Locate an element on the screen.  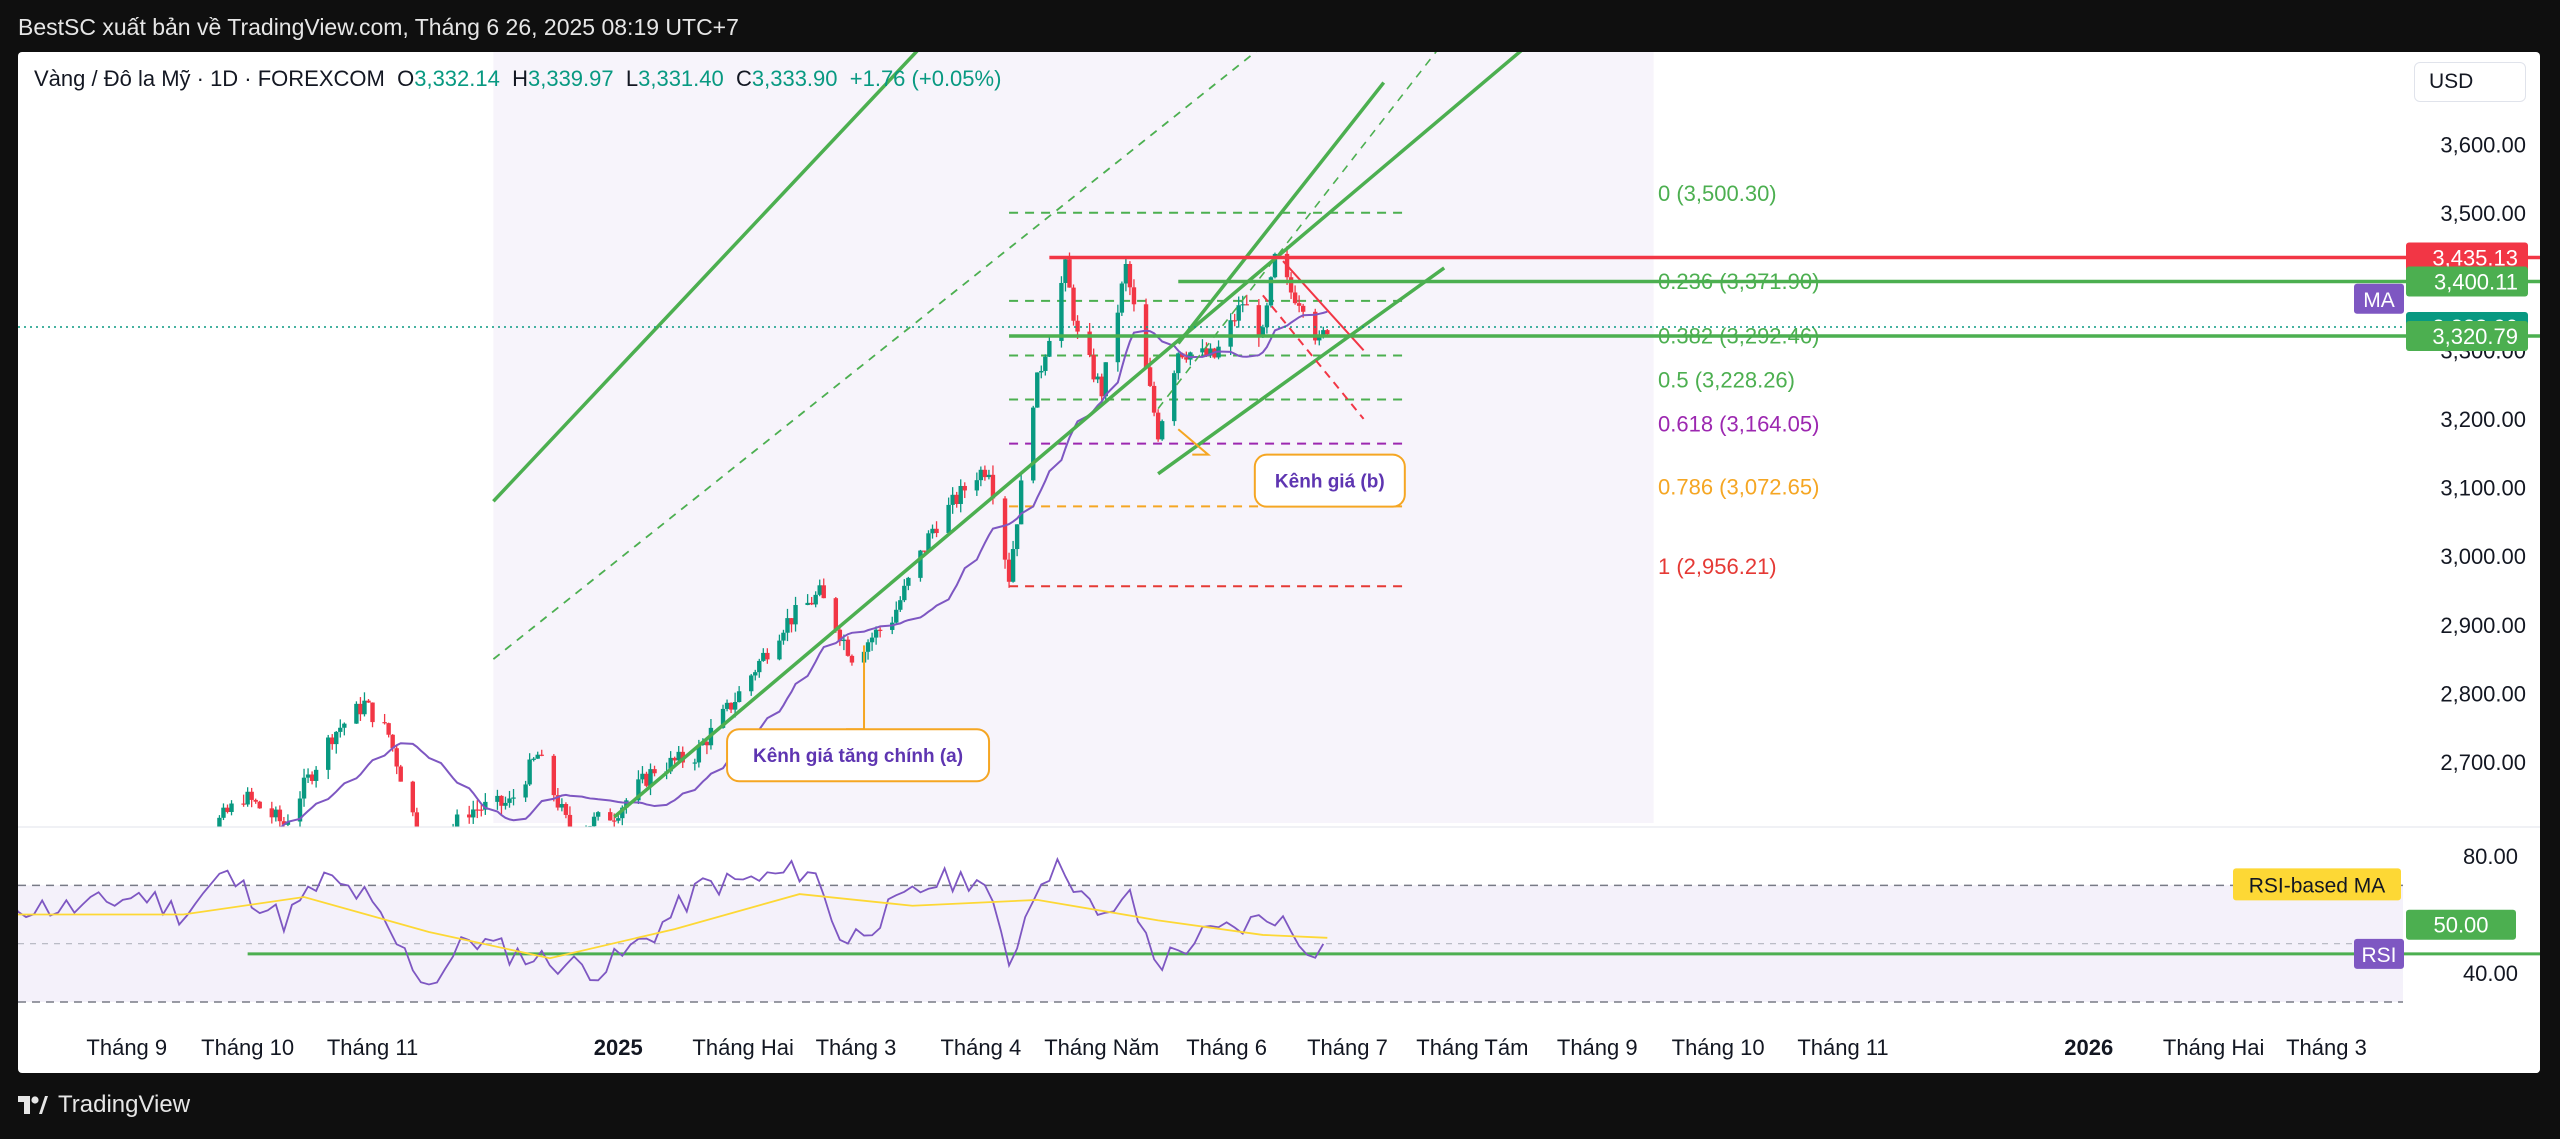
currency-button: USD is located at coordinates (2470, 82).